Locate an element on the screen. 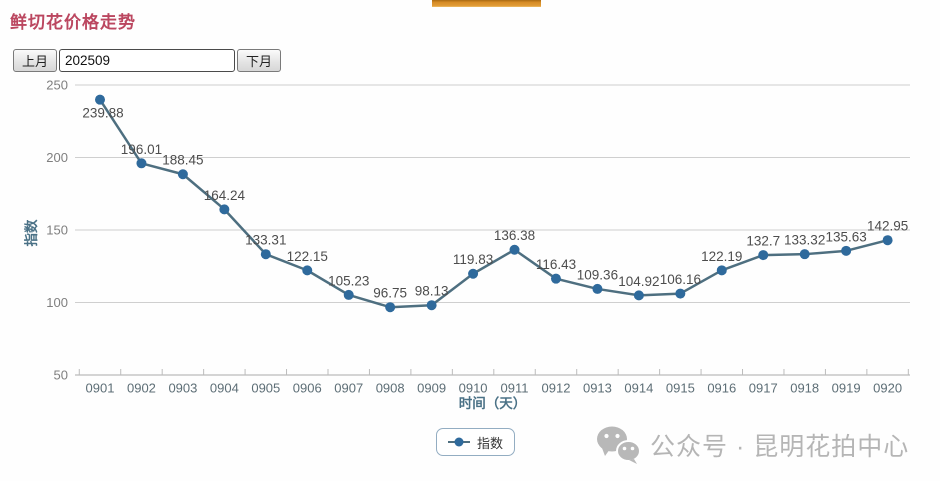 The width and height of the screenshot is (940, 481). svg-text: 132.7 is located at coordinates (763, 241).